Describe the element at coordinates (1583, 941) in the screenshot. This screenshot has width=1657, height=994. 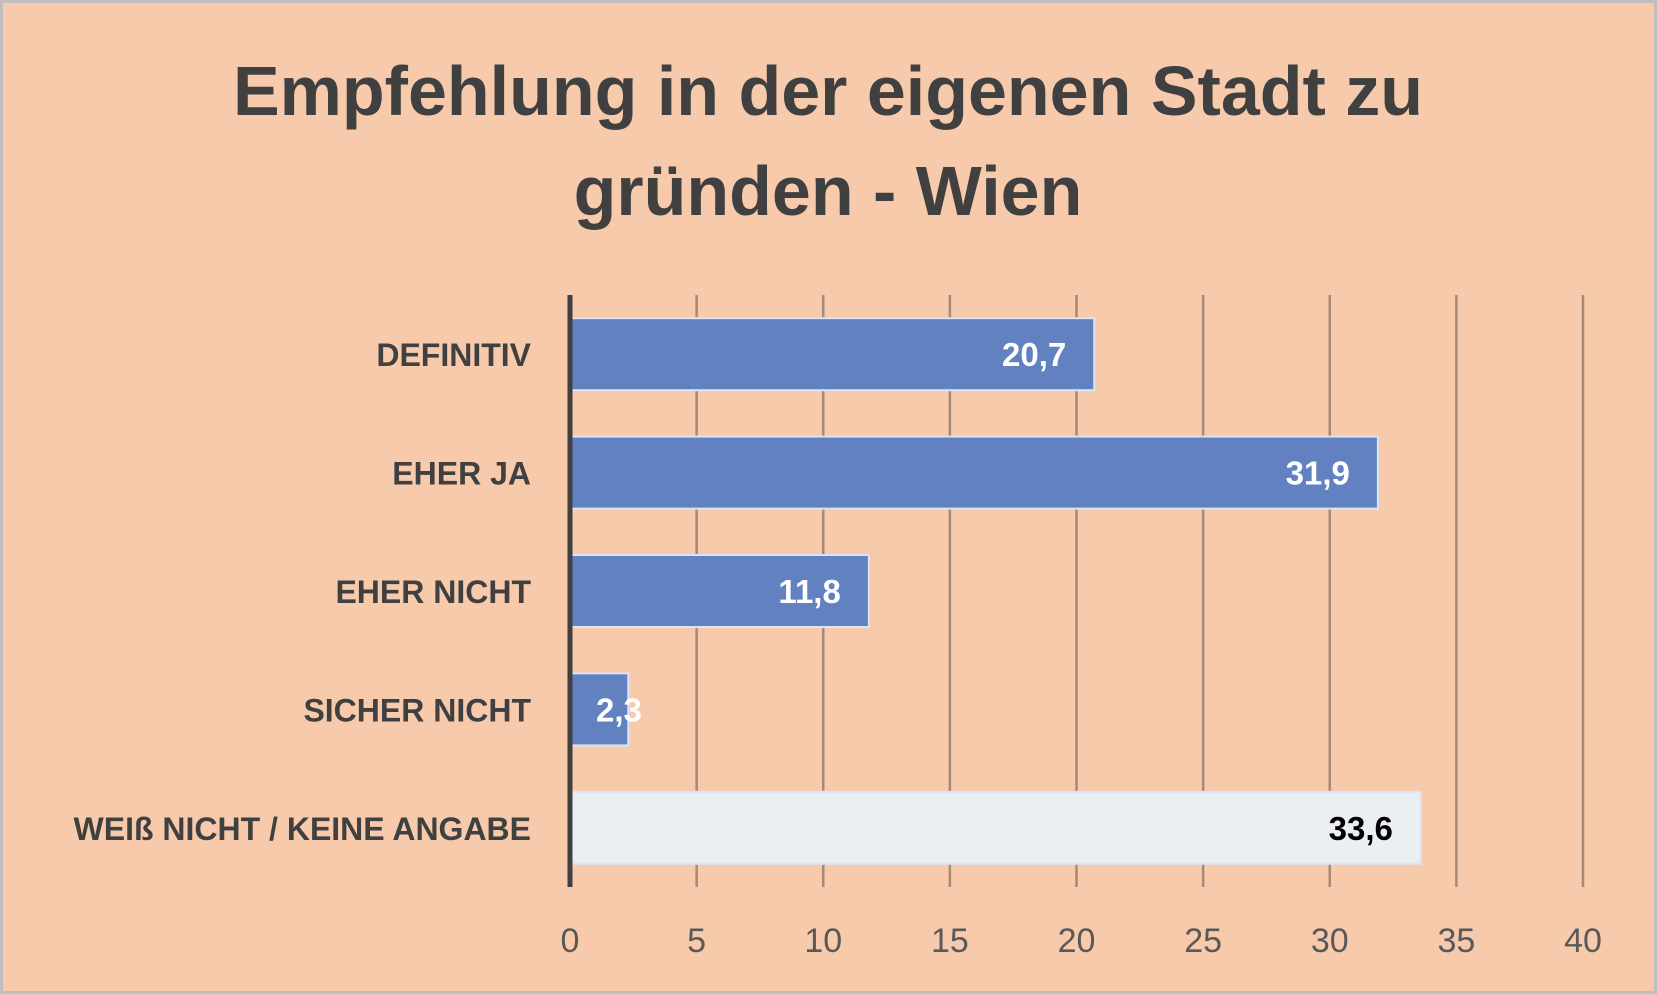
I see `x-tick-label: 40` at that location.